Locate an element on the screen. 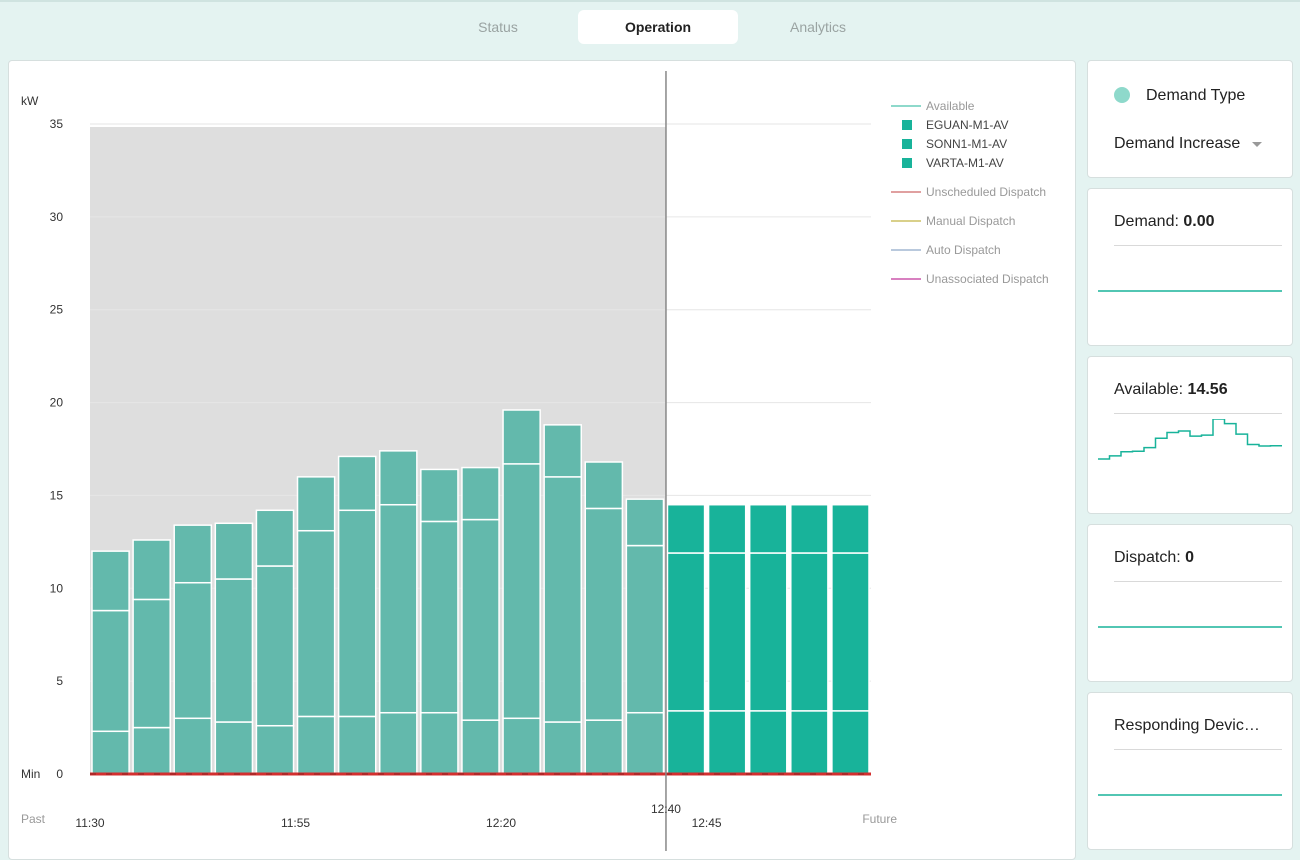  dispatch-label: Dispatch: is located at coordinates (1147, 557).